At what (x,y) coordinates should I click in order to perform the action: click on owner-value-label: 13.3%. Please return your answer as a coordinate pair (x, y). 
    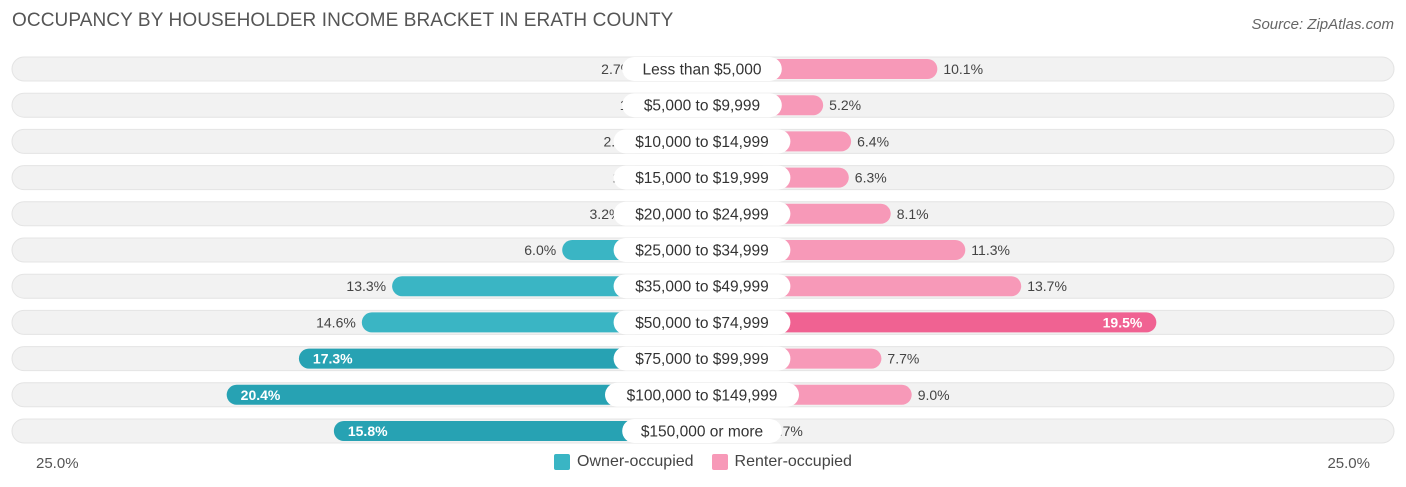
    Looking at the image, I should click on (366, 286).